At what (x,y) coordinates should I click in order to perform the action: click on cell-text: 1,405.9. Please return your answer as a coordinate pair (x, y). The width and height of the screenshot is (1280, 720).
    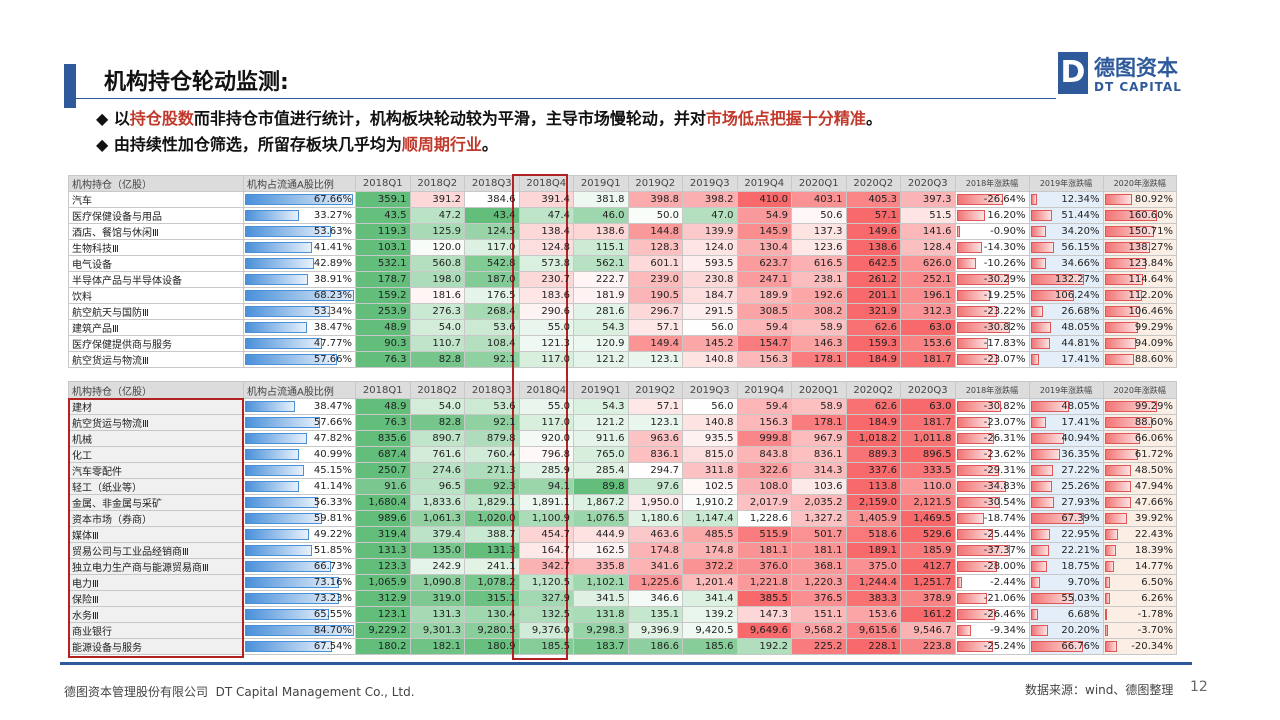
    Looking at the image, I should click on (877, 518).